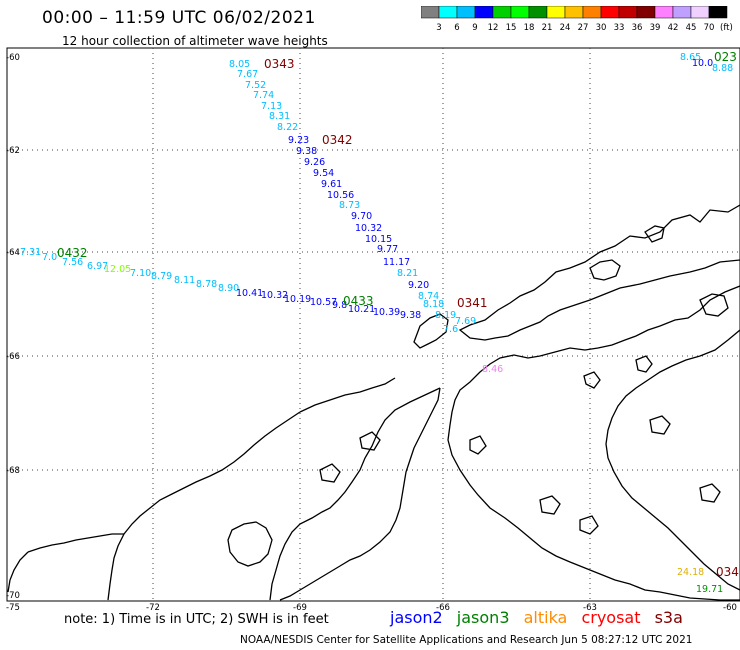 Image resolution: width=740 pixels, height=650 pixels. Describe the element at coordinates (547, 28) in the screenshot. I see `legend-tick: 21` at that location.